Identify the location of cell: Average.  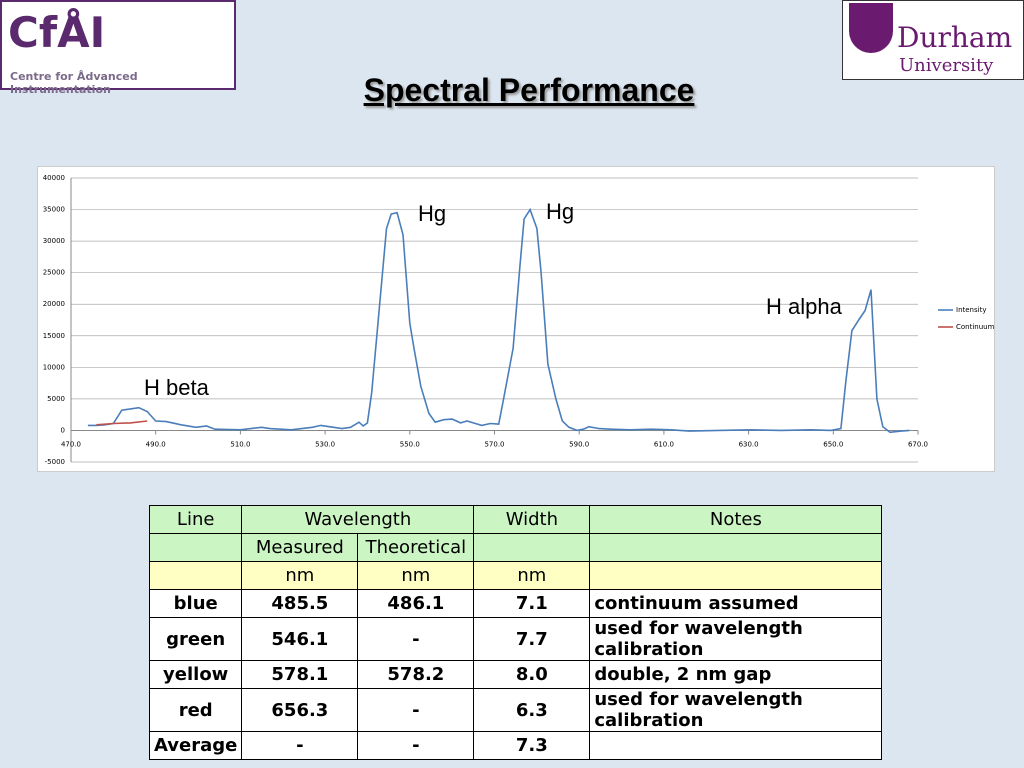
(195, 745).